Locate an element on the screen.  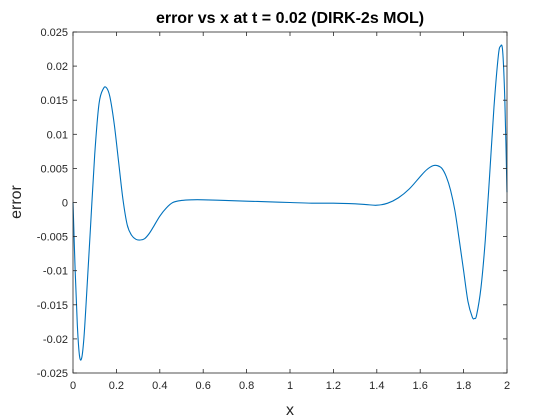
y-tick-label: 0.015 is located at coordinates (54, 101).